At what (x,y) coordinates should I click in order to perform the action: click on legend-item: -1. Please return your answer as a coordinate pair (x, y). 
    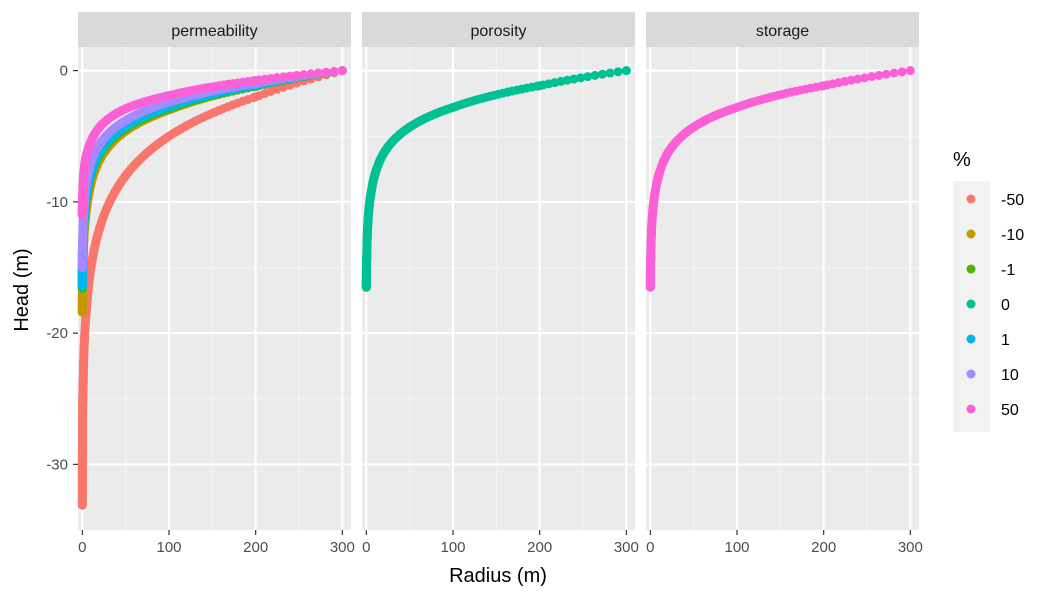
    Looking at the image, I should click on (990, 270).